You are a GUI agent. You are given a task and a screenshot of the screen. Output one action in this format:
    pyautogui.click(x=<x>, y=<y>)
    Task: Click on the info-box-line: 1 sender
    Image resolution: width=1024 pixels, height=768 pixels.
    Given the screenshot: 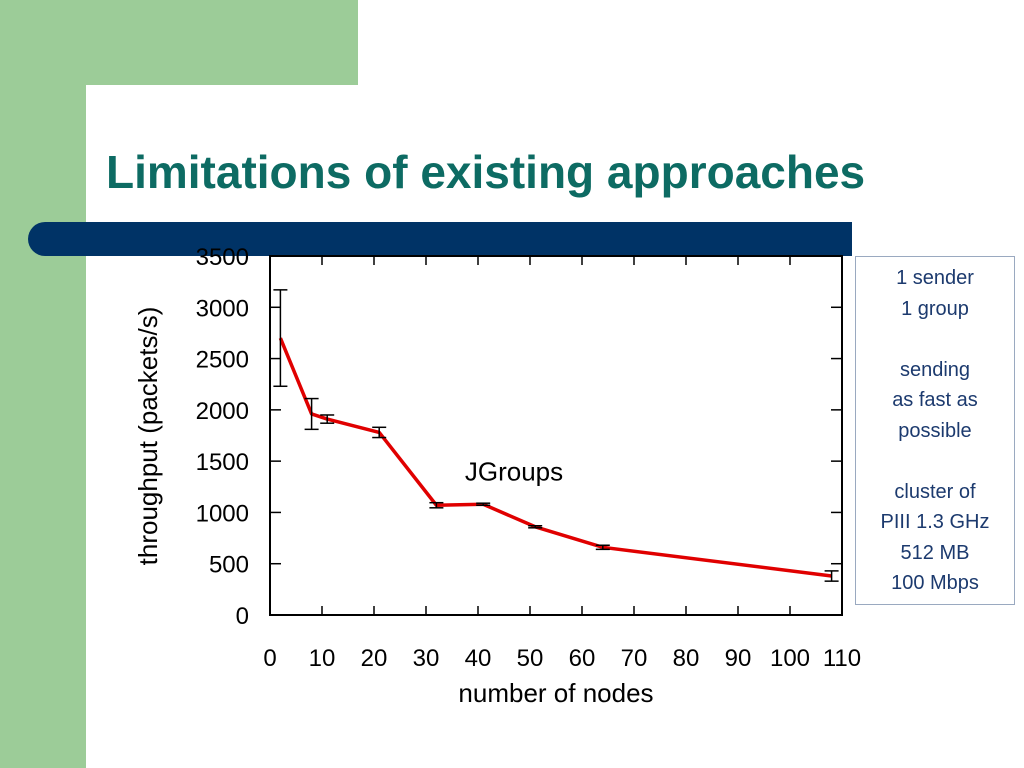 What is the action you would take?
    pyautogui.click(x=935, y=278)
    